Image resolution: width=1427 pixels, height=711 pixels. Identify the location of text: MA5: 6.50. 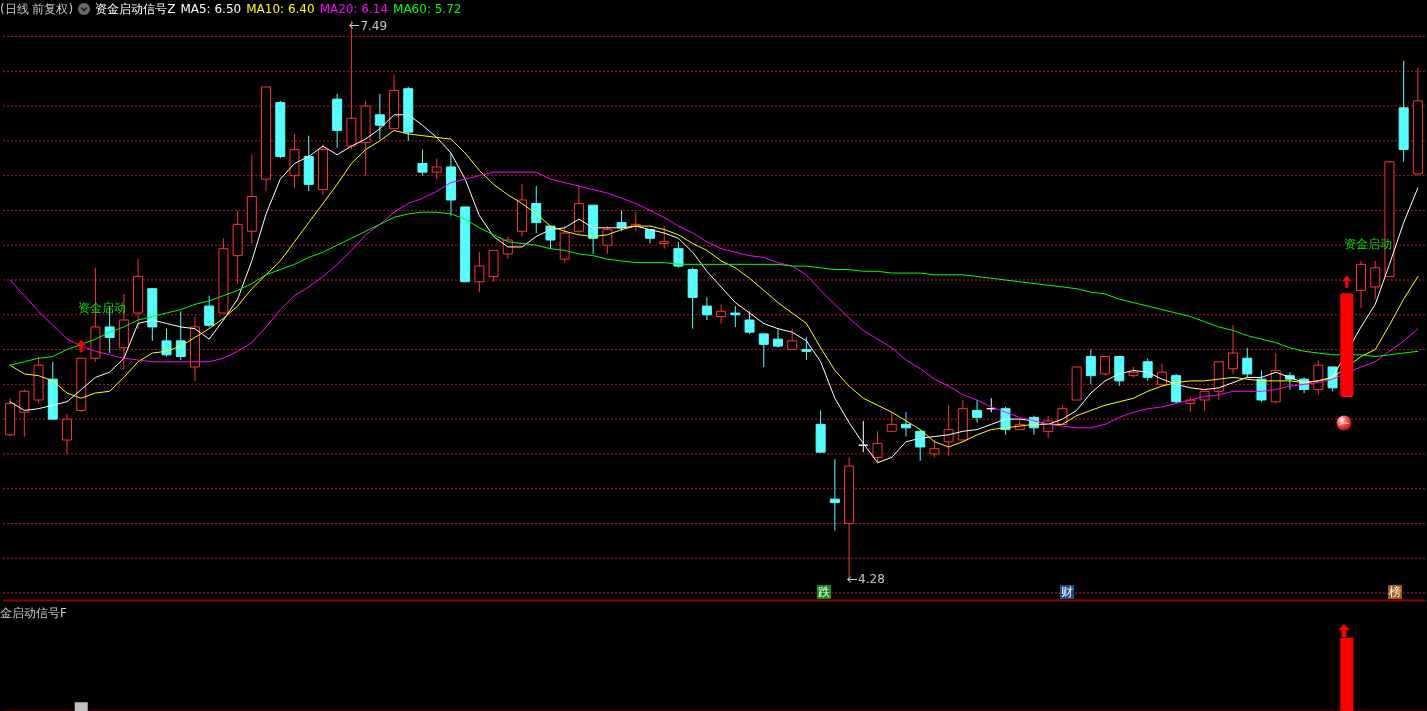
(211, 9).